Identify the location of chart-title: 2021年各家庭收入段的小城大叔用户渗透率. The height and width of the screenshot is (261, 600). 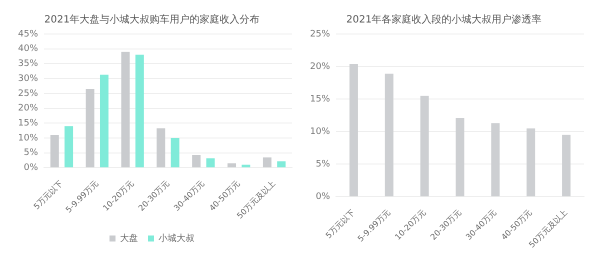
(444, 20).